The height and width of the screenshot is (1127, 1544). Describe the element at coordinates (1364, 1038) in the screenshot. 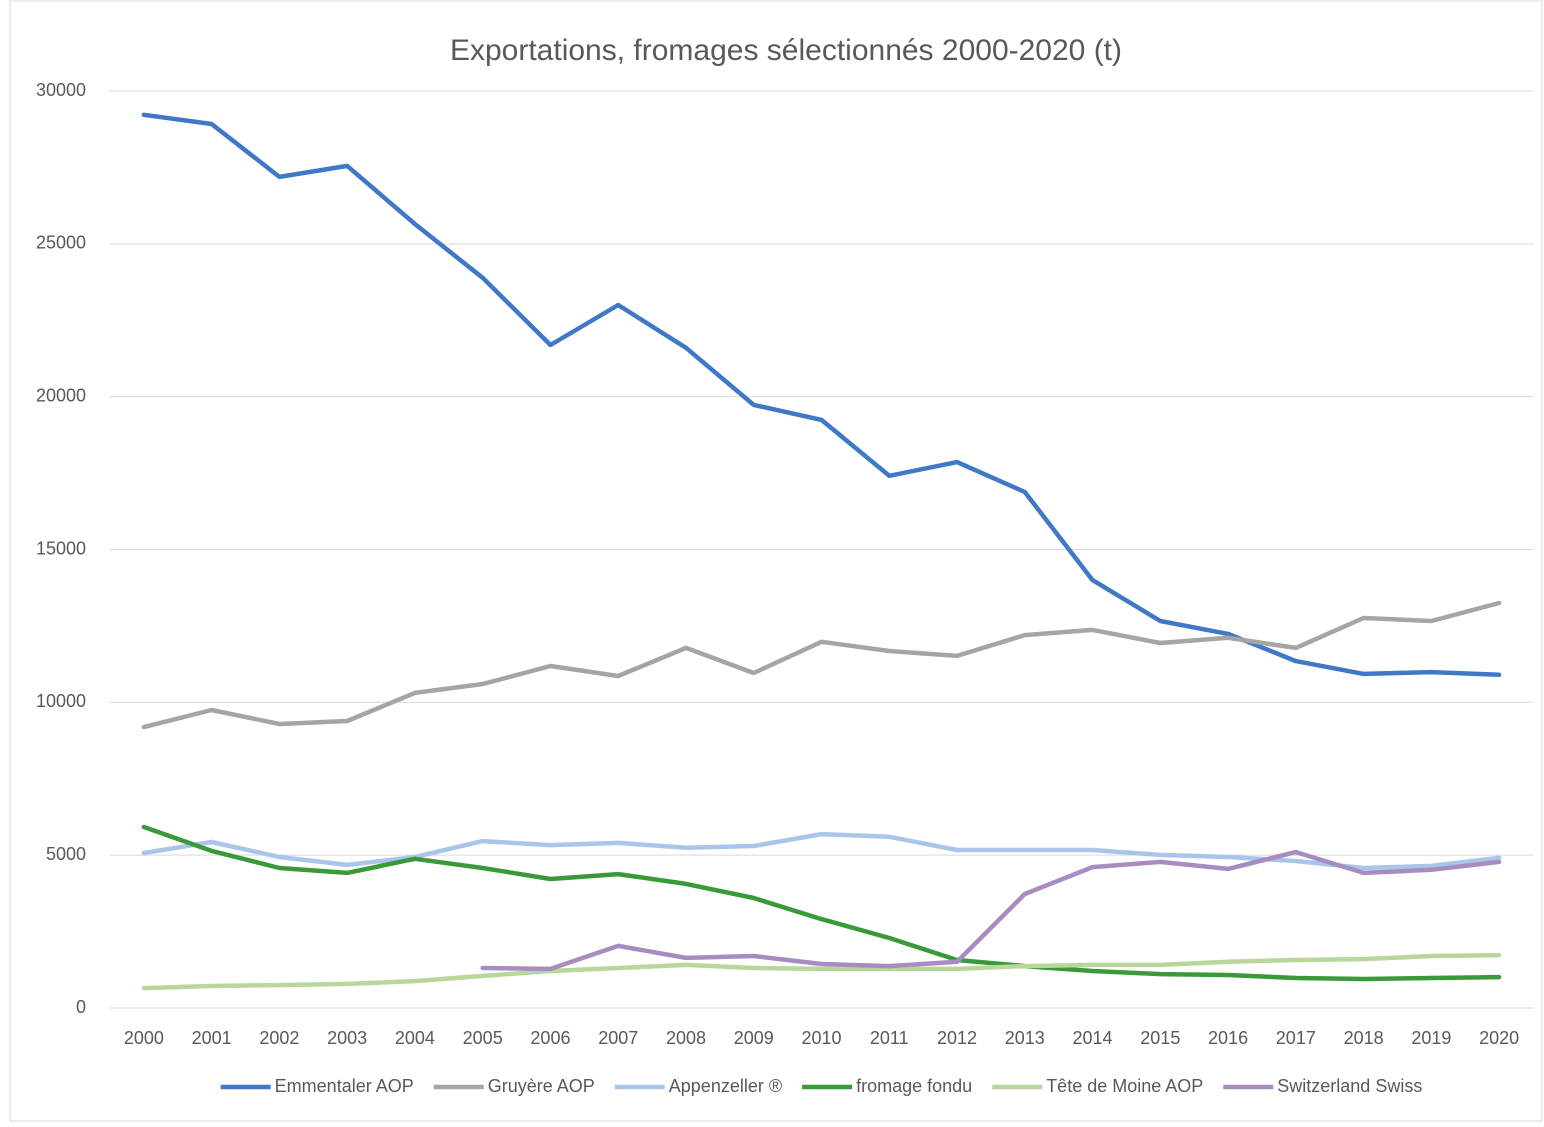

I see `x-tick-label: 2018` at that location.